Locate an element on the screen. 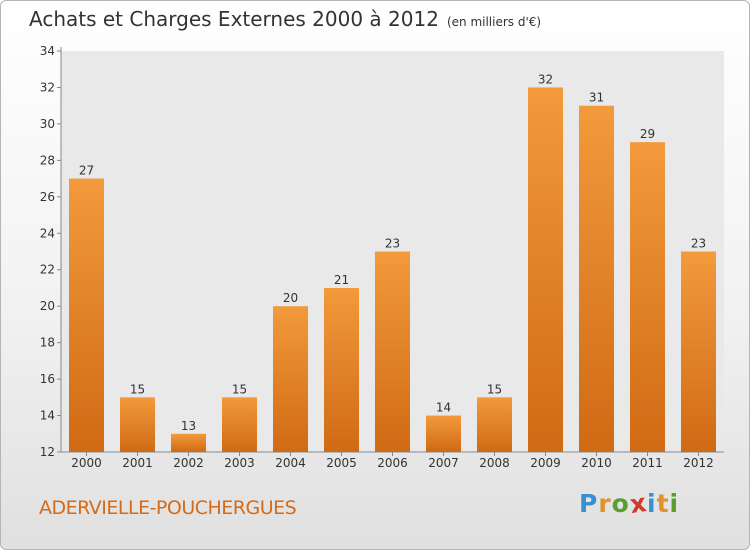  data-label: 14 is located at coordinates (443, 408).